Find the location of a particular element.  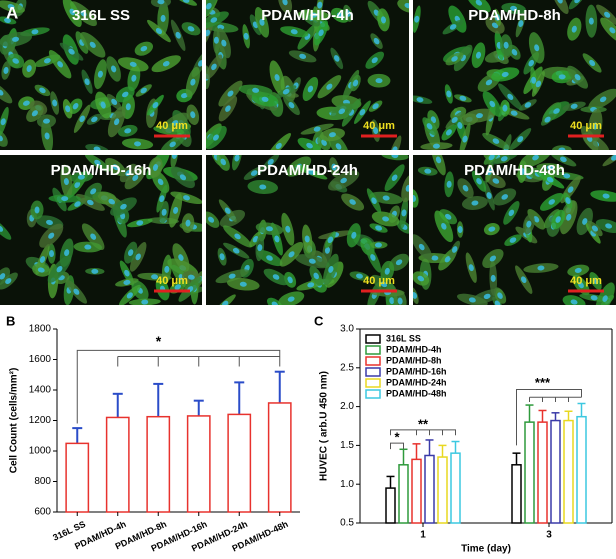

legend-swatch is located at coordinates (373, 383).